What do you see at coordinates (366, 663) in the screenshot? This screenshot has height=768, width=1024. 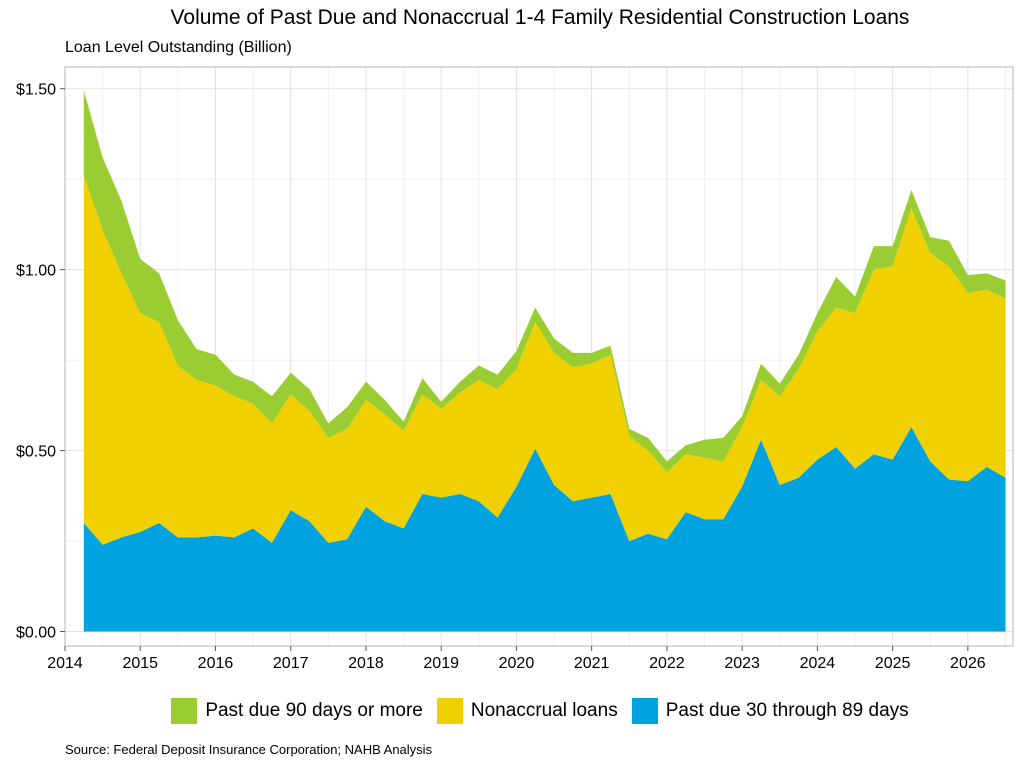 I see `x-tick-label: 2018` at bounding box center [366, 663].